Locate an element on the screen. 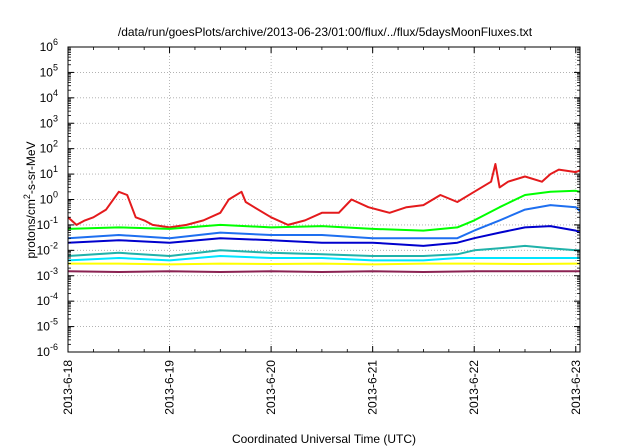  x-tick-label: 2013-6-23 is located at coordinates (576, 387).